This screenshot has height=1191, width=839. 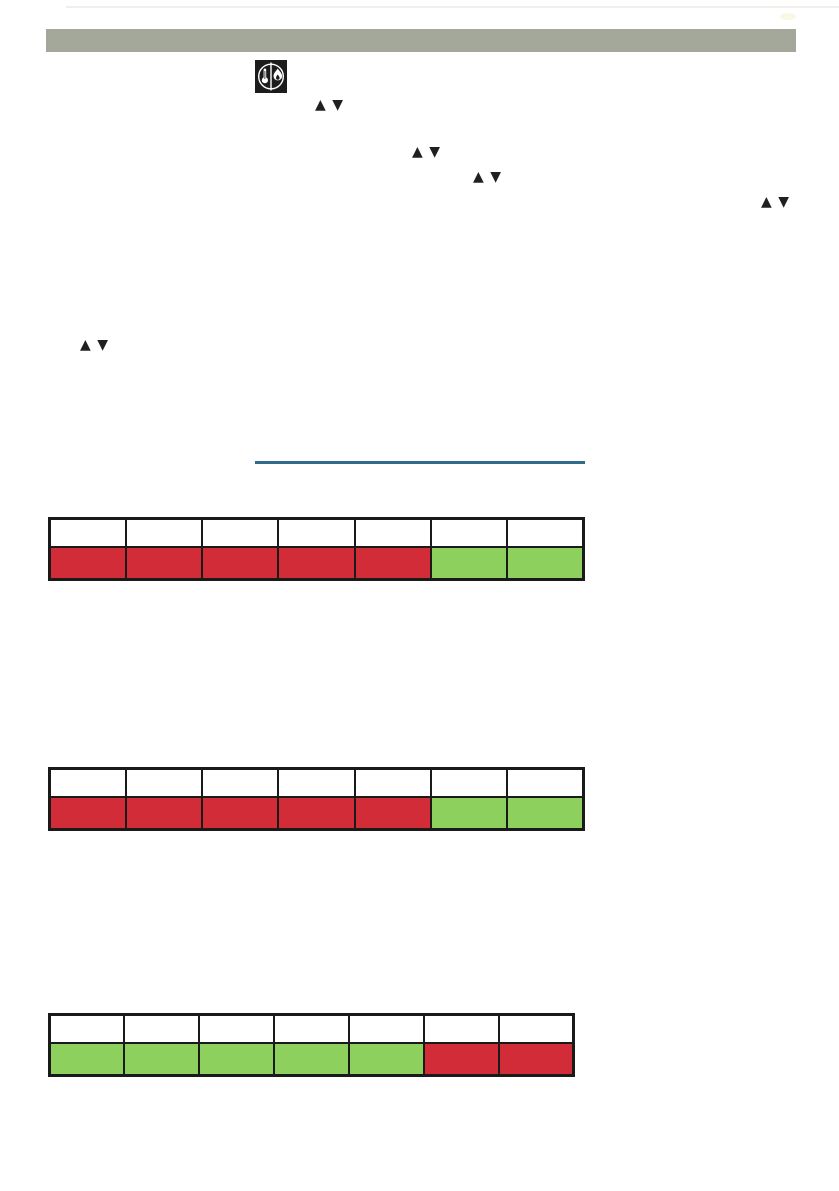 What do you see at coordinates (452, 7) in the screenshot?
I see `page-top-artifact-line` at bounding box center [452, 7].